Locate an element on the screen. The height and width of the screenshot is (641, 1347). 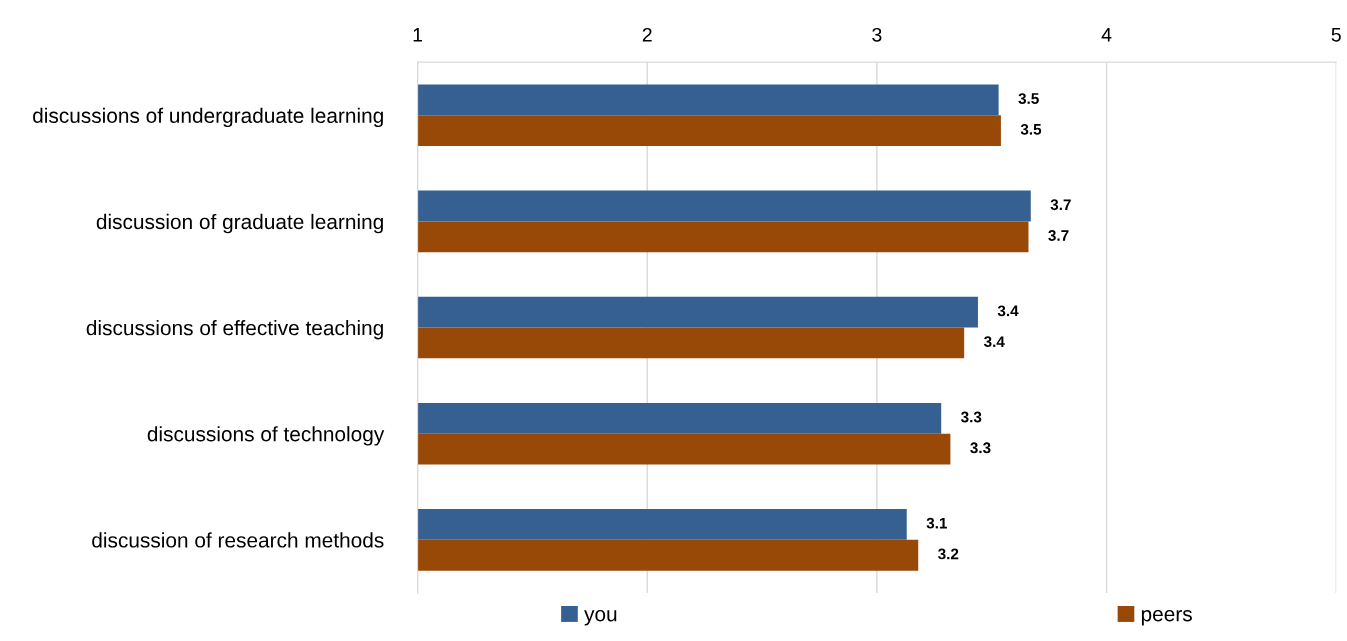
data-label: 3.2 is located at coordinates (948, 554).